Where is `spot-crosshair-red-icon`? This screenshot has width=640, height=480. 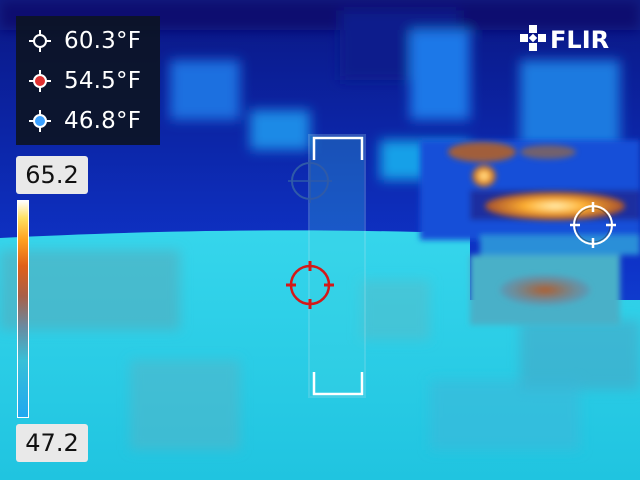 spot-crosshair-red-icon is located at coordinates (40, 81).